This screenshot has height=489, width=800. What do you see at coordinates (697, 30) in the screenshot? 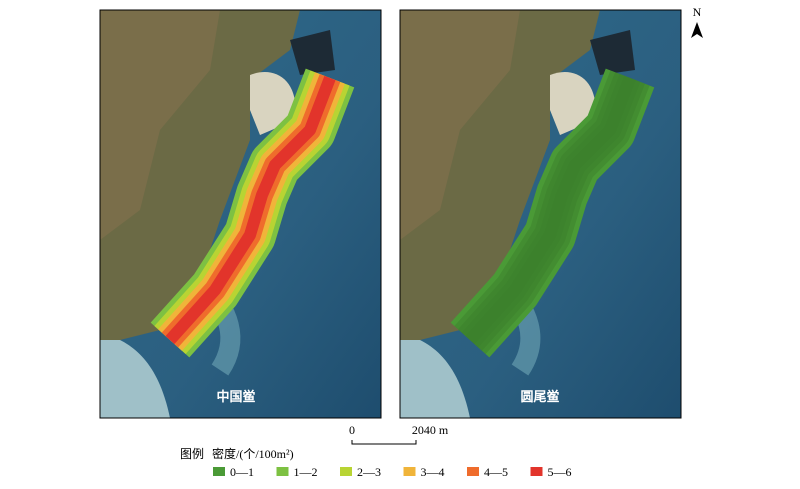
I see `north-arrow` at bounding box center [697, 30].